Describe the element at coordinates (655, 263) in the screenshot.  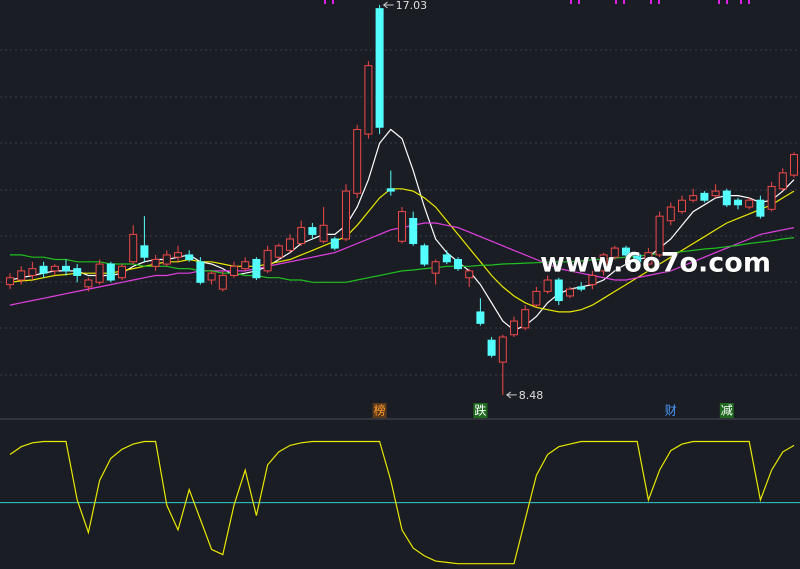
I see `watermark: www.6o7o.com` at that location.